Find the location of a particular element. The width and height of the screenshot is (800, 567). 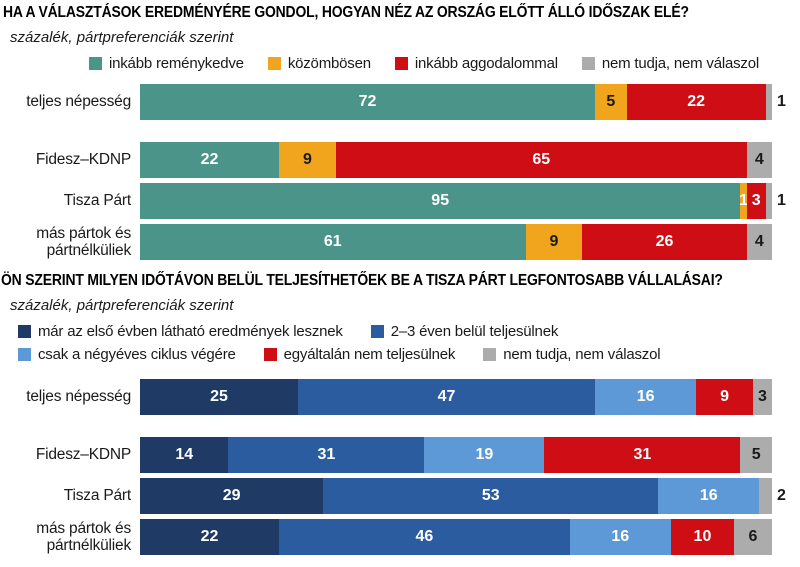

legend-label: közömbösen is located at coordinates (329, 63).